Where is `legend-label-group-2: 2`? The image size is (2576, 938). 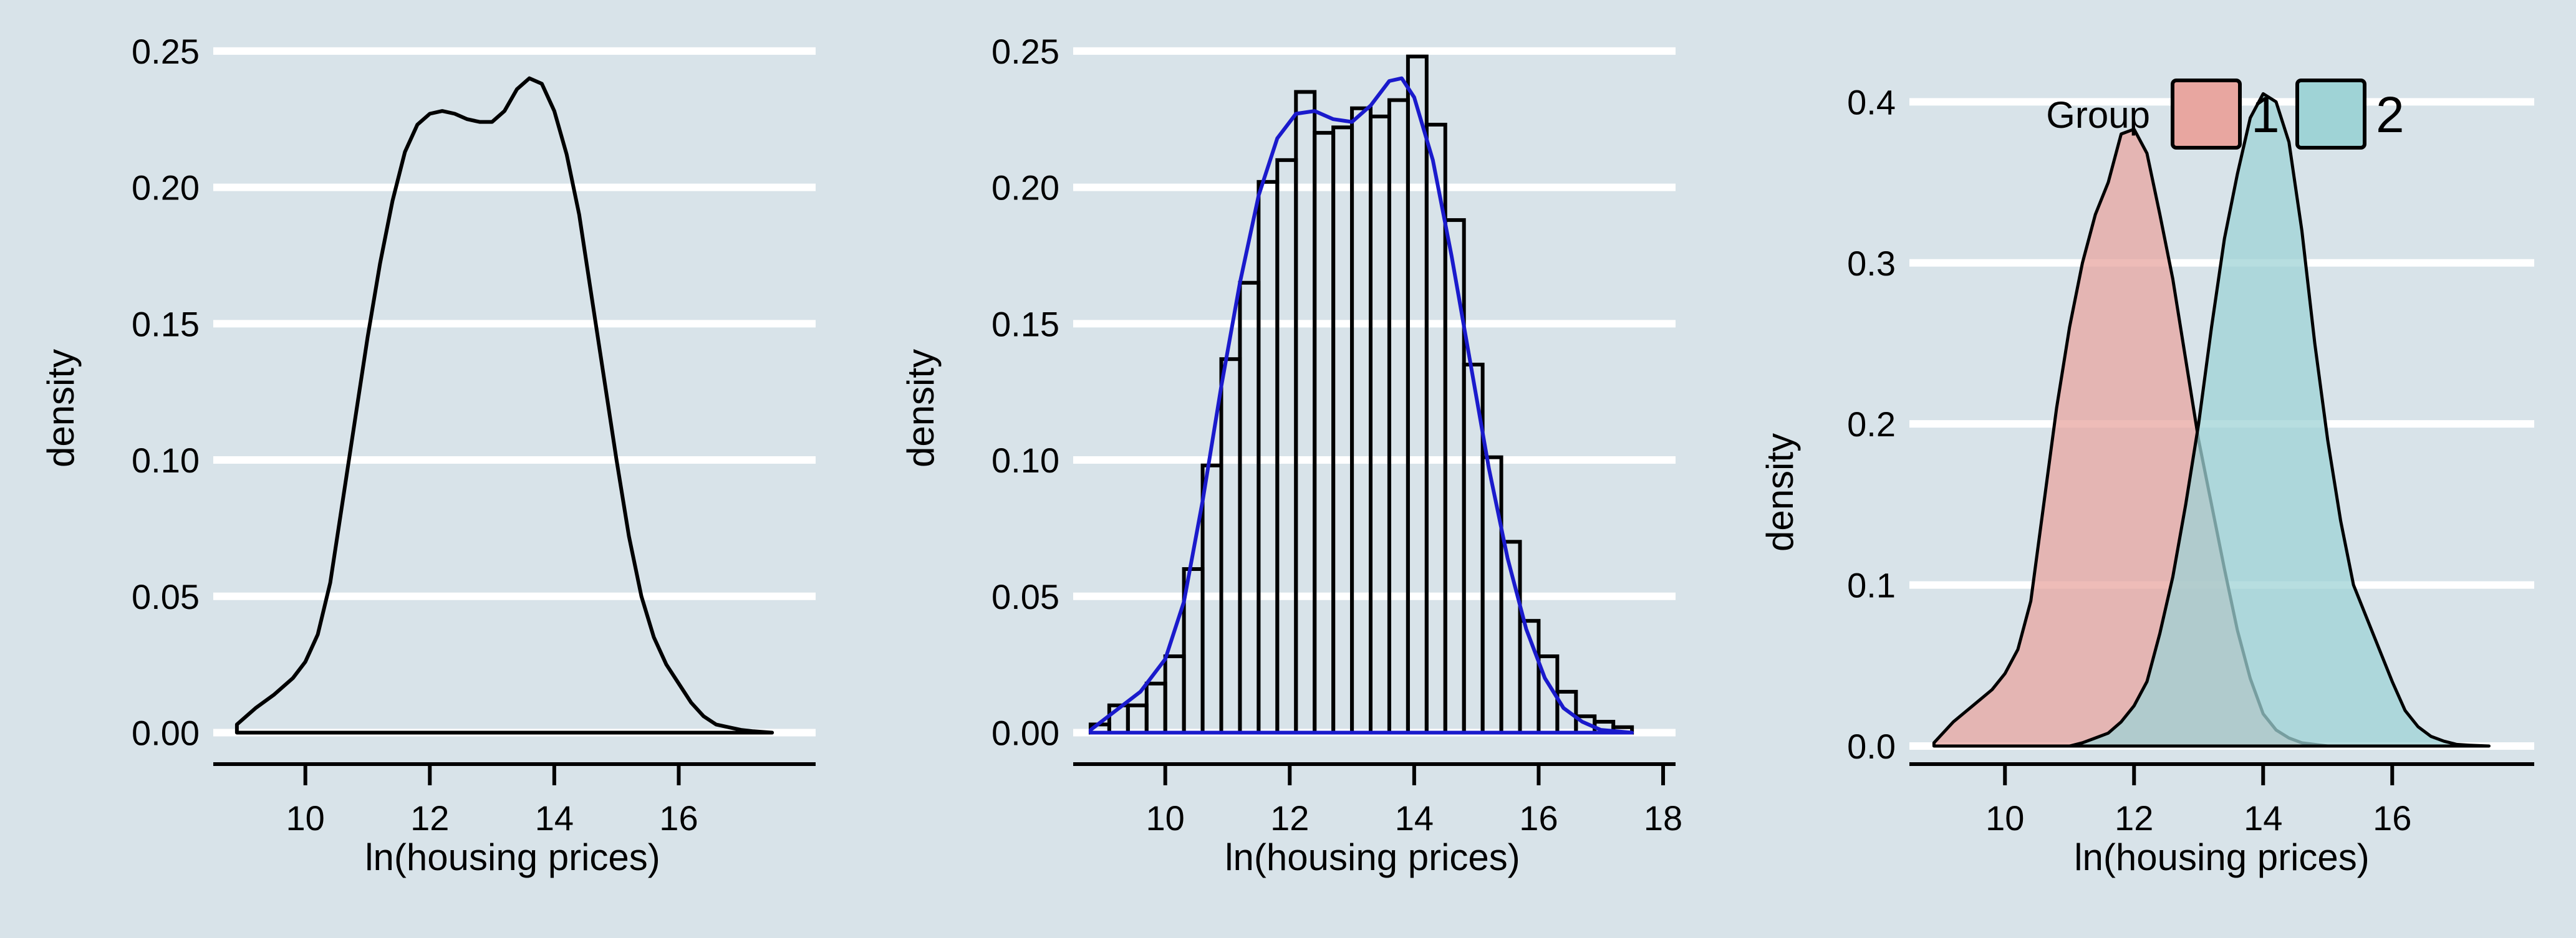 legend-label-group-2: 2 is located at coordinates (2390, 115).